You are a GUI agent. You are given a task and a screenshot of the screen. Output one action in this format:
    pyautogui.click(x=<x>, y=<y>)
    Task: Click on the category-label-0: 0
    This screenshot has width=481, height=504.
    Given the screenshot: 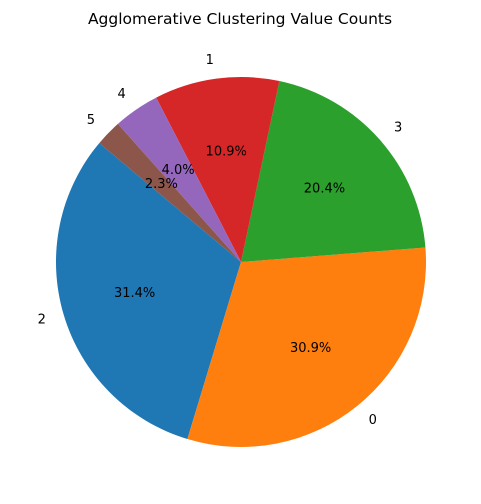 What is the action you would take?
    pyautogui.click(x=373, y=420)
    